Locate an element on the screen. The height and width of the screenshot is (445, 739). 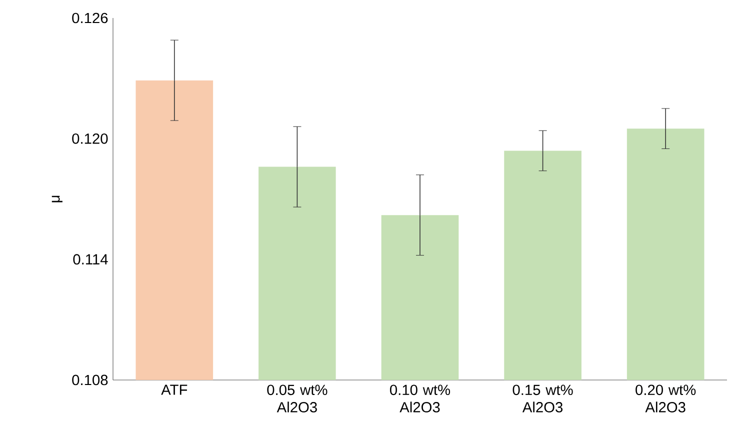
x-tick-label: 0.05 wt% Al2O3 is located at coordinates (297, 398).